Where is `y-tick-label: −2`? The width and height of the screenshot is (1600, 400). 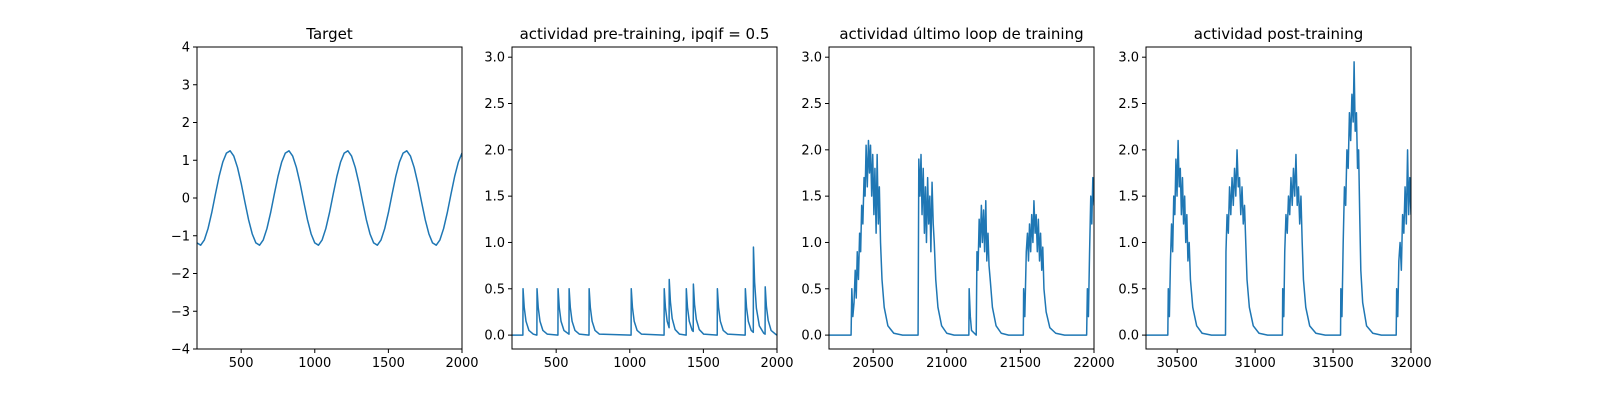
y-tick-label: −2 is located at coordinates (180, 274).